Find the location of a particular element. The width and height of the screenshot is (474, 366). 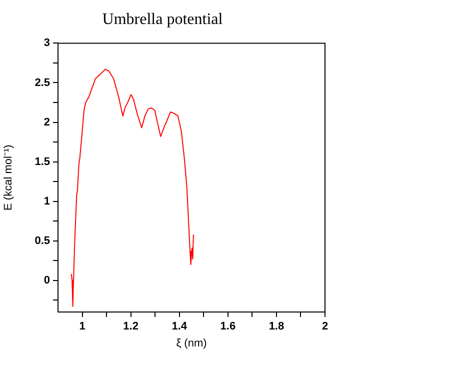

x-axis-title: ξ (nm) is located at coordinates (191, 343).